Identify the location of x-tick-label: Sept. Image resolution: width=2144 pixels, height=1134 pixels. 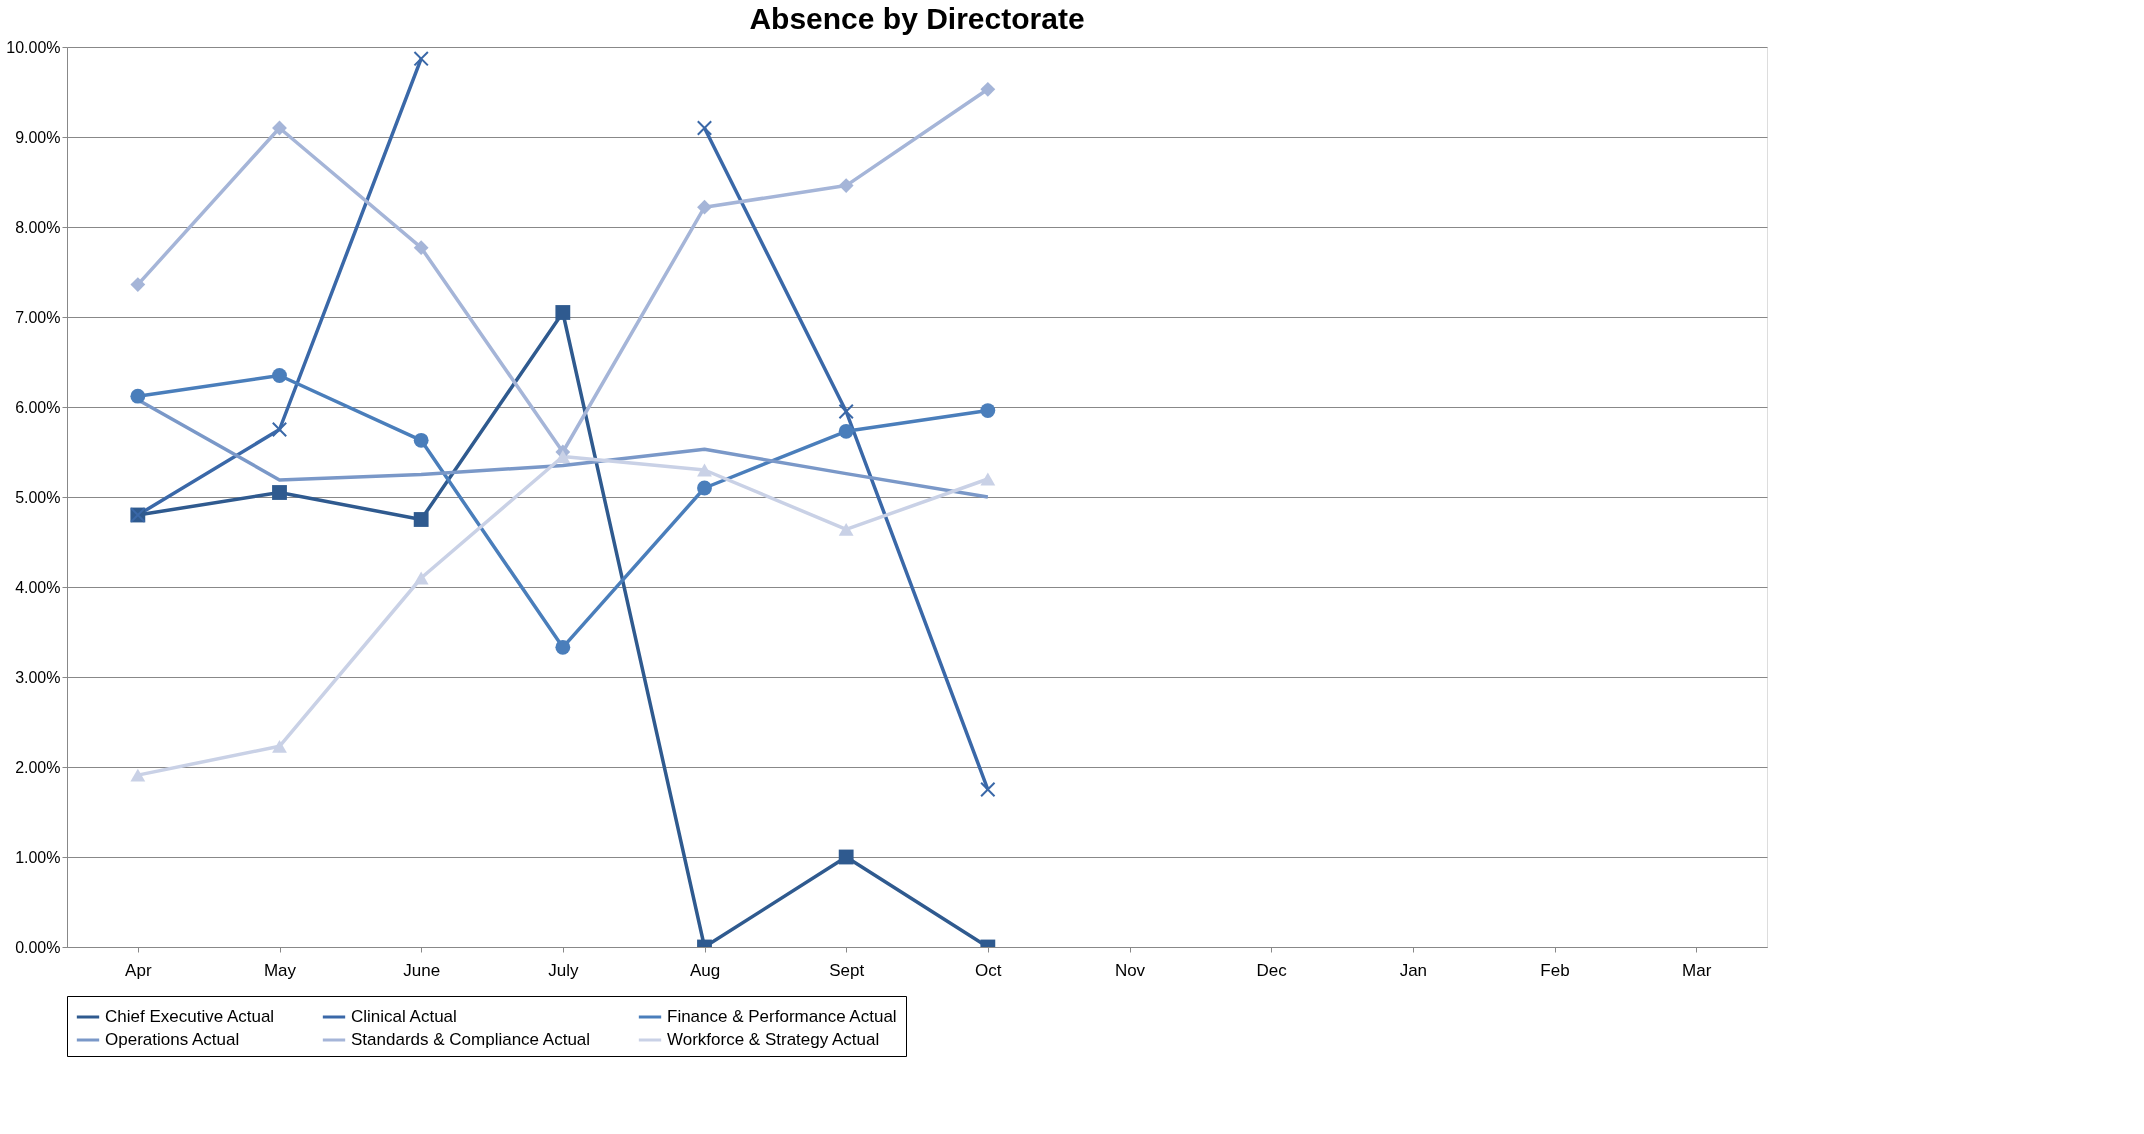
(847, 970).